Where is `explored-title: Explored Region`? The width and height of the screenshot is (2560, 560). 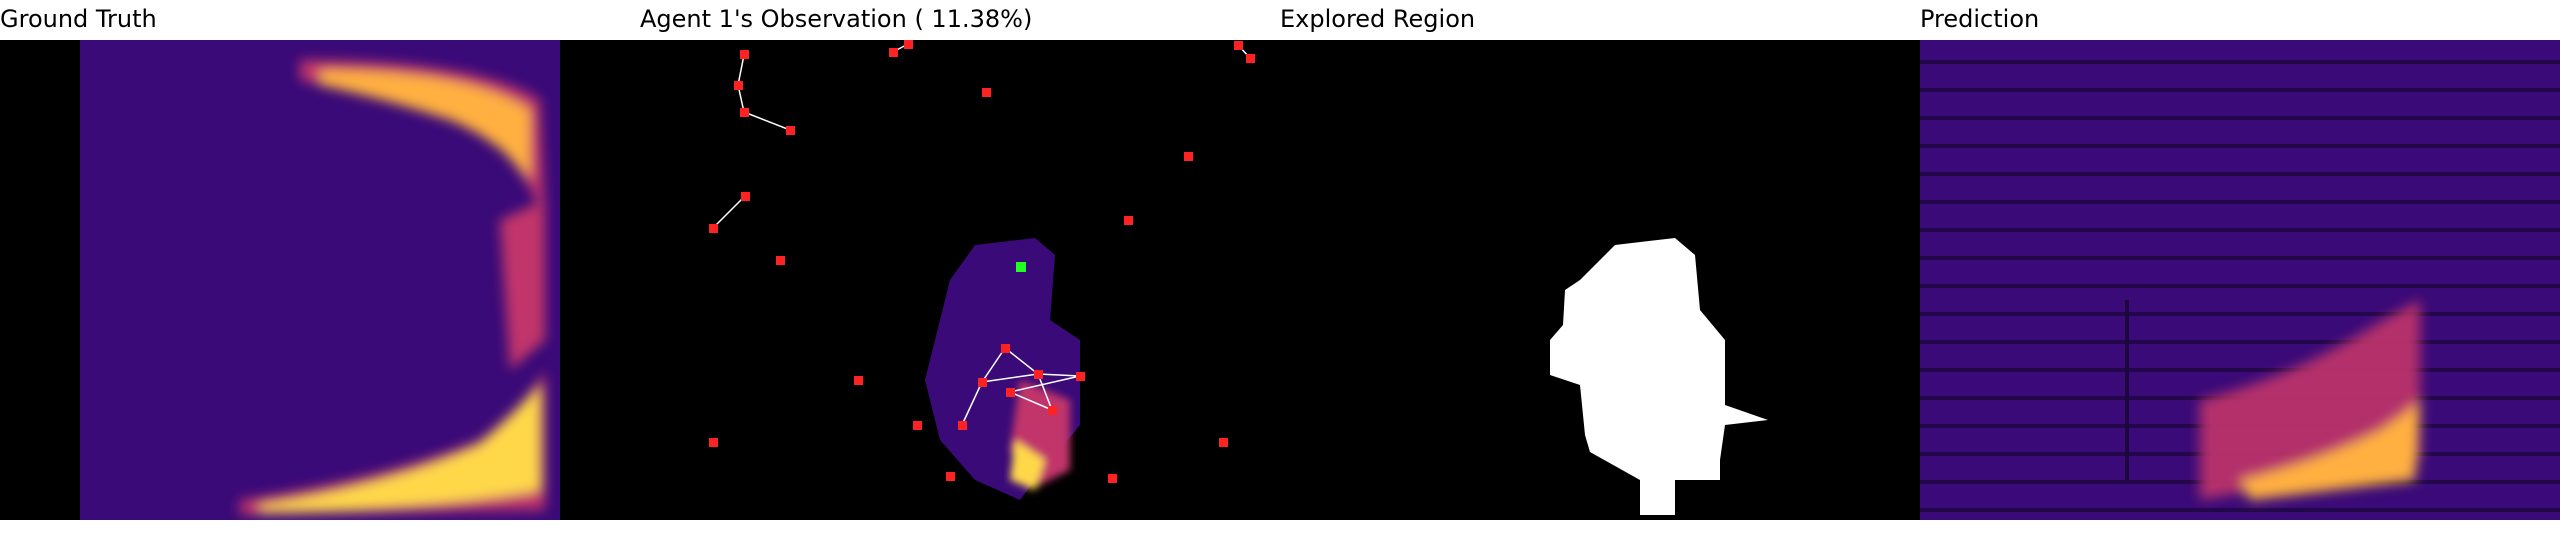 explored-title: Explored Region is located at coordinates (1378, 19).